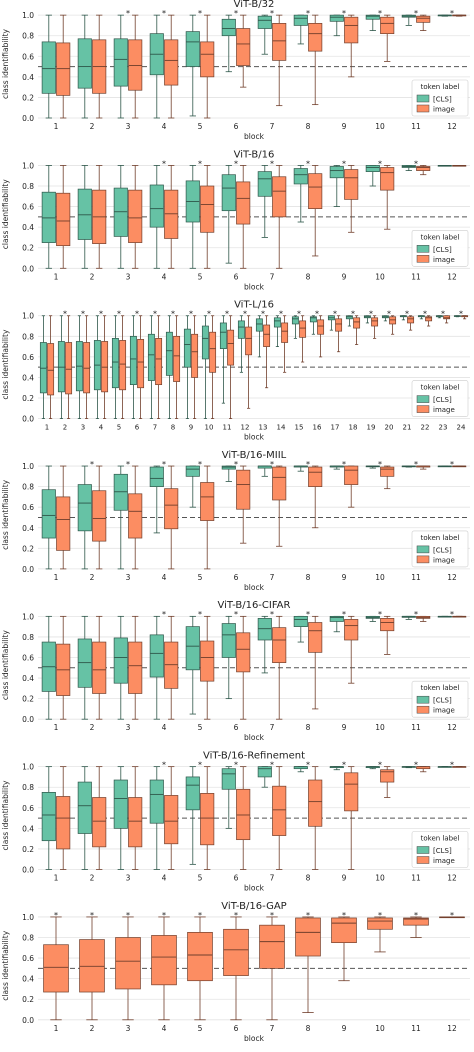  I want to click on x-tick-label: 16, so click(317, 428).